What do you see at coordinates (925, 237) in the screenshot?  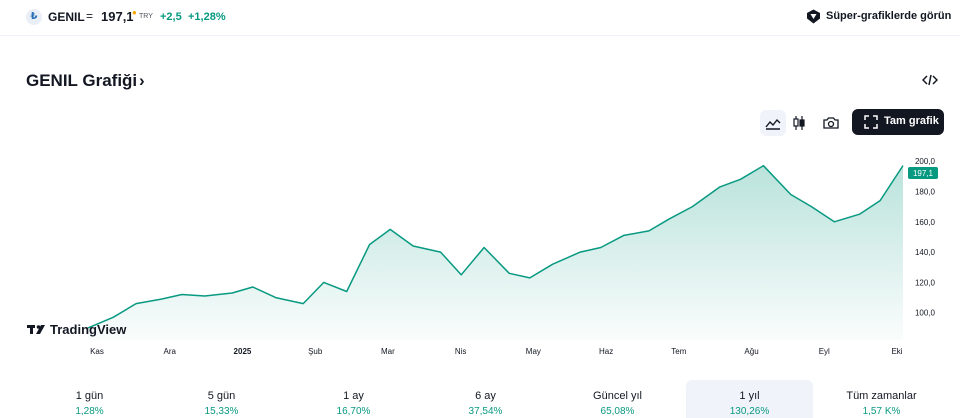 I see `y-axis: 100,0 120,0 140,0 160,0 180,0 200,0` at bounding box center [925, 237].